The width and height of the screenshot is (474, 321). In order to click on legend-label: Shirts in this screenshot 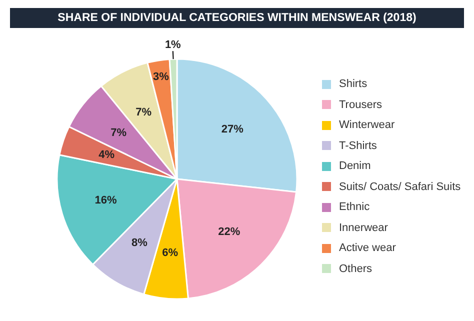, I will do `click(353, 84)`.